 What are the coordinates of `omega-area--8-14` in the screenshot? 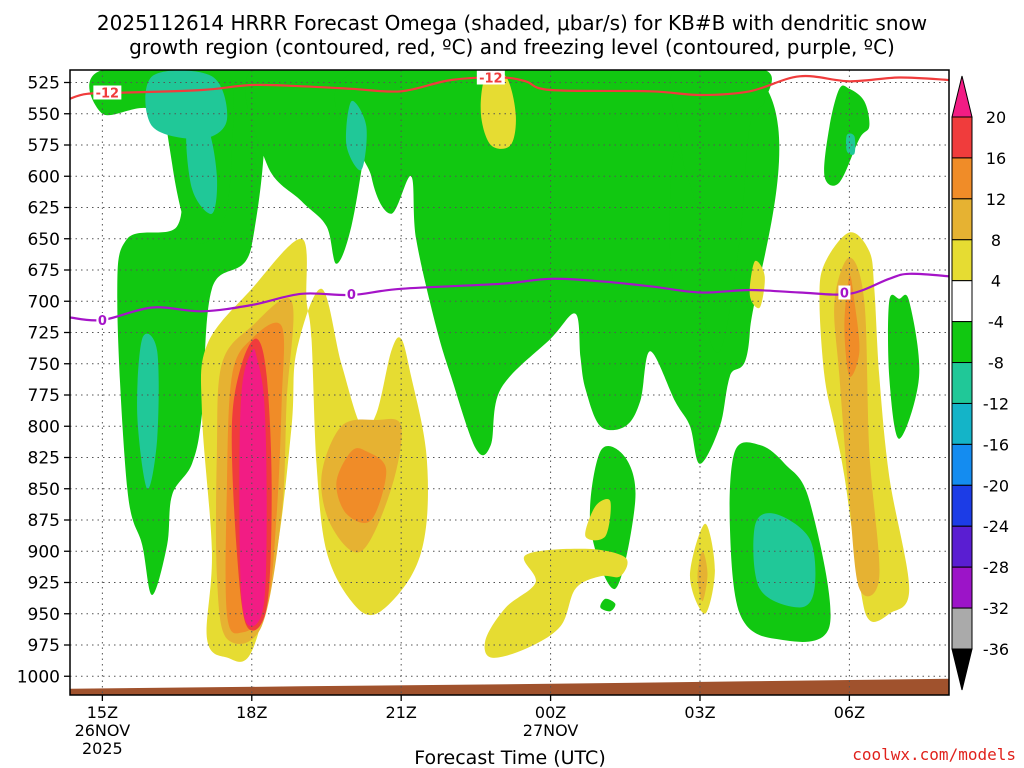 It's located at (356, 135).